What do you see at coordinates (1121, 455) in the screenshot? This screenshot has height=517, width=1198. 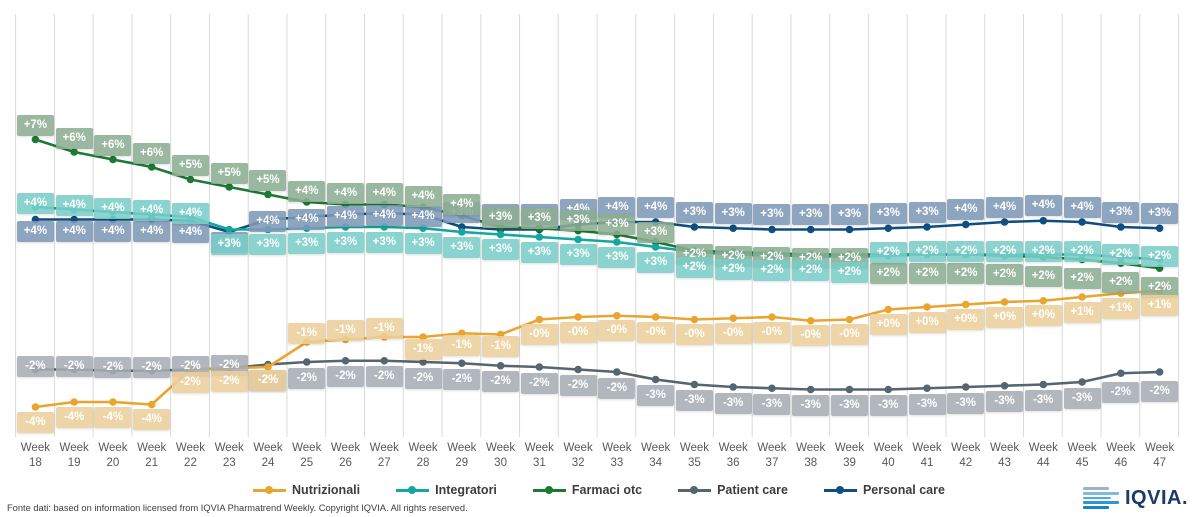 I see `x-axis-label-week-46: Week 46` at bounding box center [1121, 455].